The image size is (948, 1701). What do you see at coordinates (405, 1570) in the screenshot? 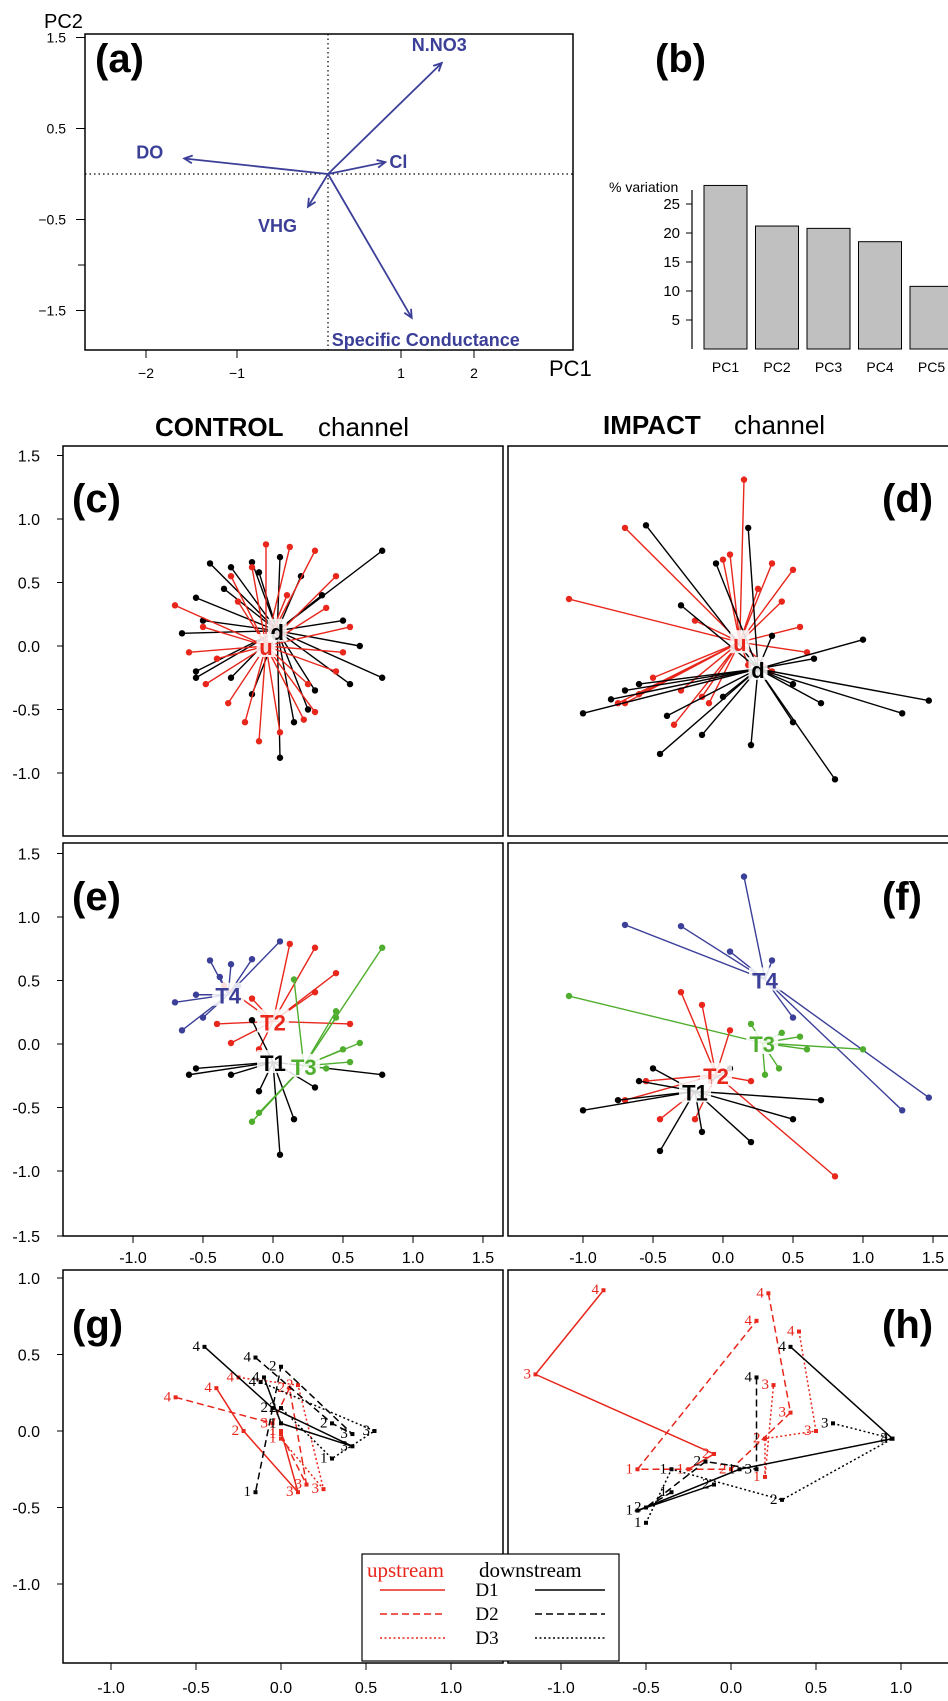
I see `legend-upstream-title: upstream` at bounding box center [405, 1570].